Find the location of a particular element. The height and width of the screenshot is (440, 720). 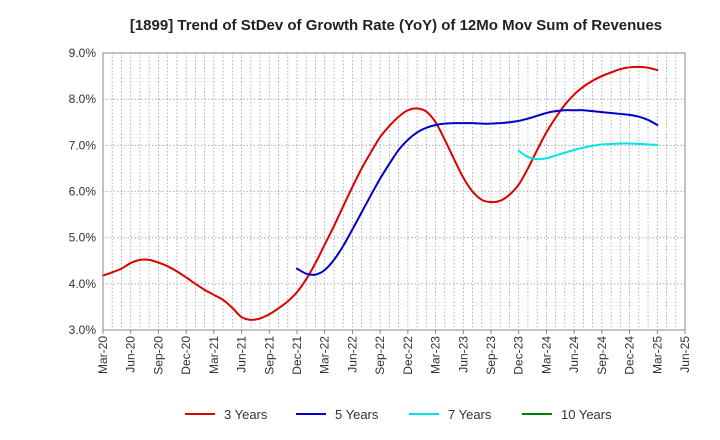

legend-label: 5 Years is located at coordinates (357, 414).